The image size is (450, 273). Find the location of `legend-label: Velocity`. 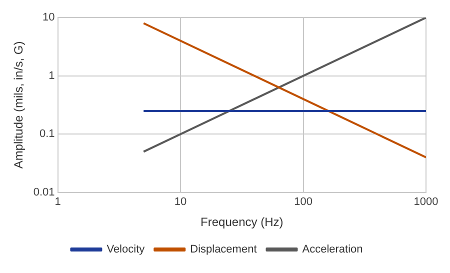

legend-label: Velocity is located at coordinates (126, 250).